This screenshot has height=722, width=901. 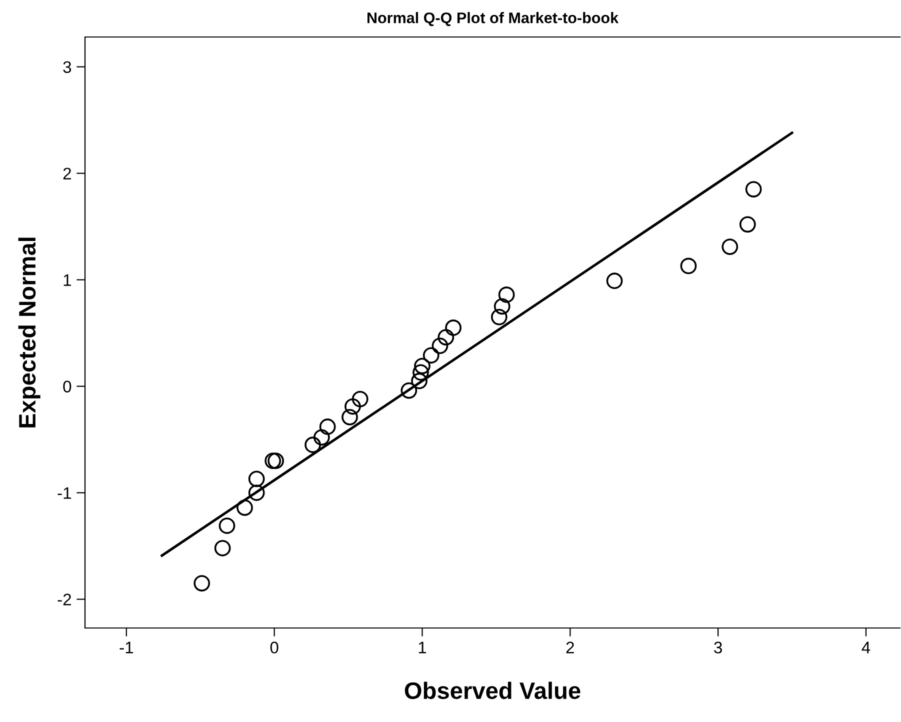 What do you see at coordinates (64, 493) in the screenshot?
I see `y-tick-label: -1` at bounding box center [64, 493].